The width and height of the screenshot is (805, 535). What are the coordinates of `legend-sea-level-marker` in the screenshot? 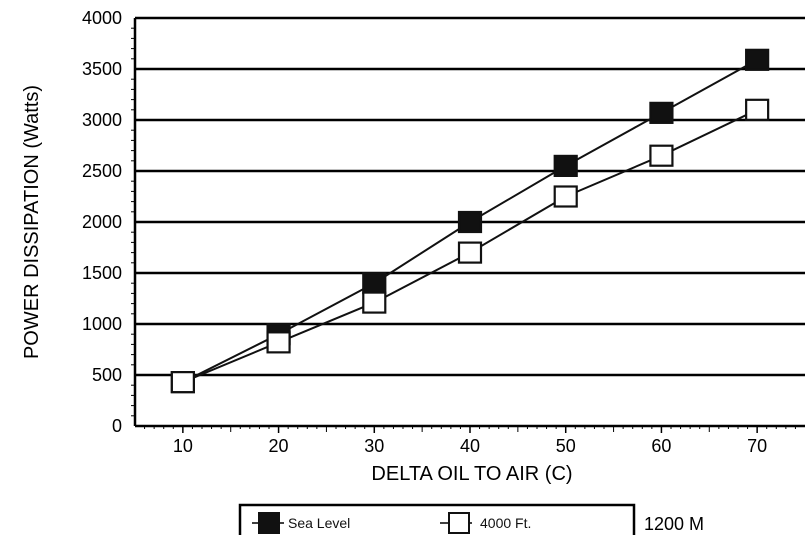 It's located at (269, 523).